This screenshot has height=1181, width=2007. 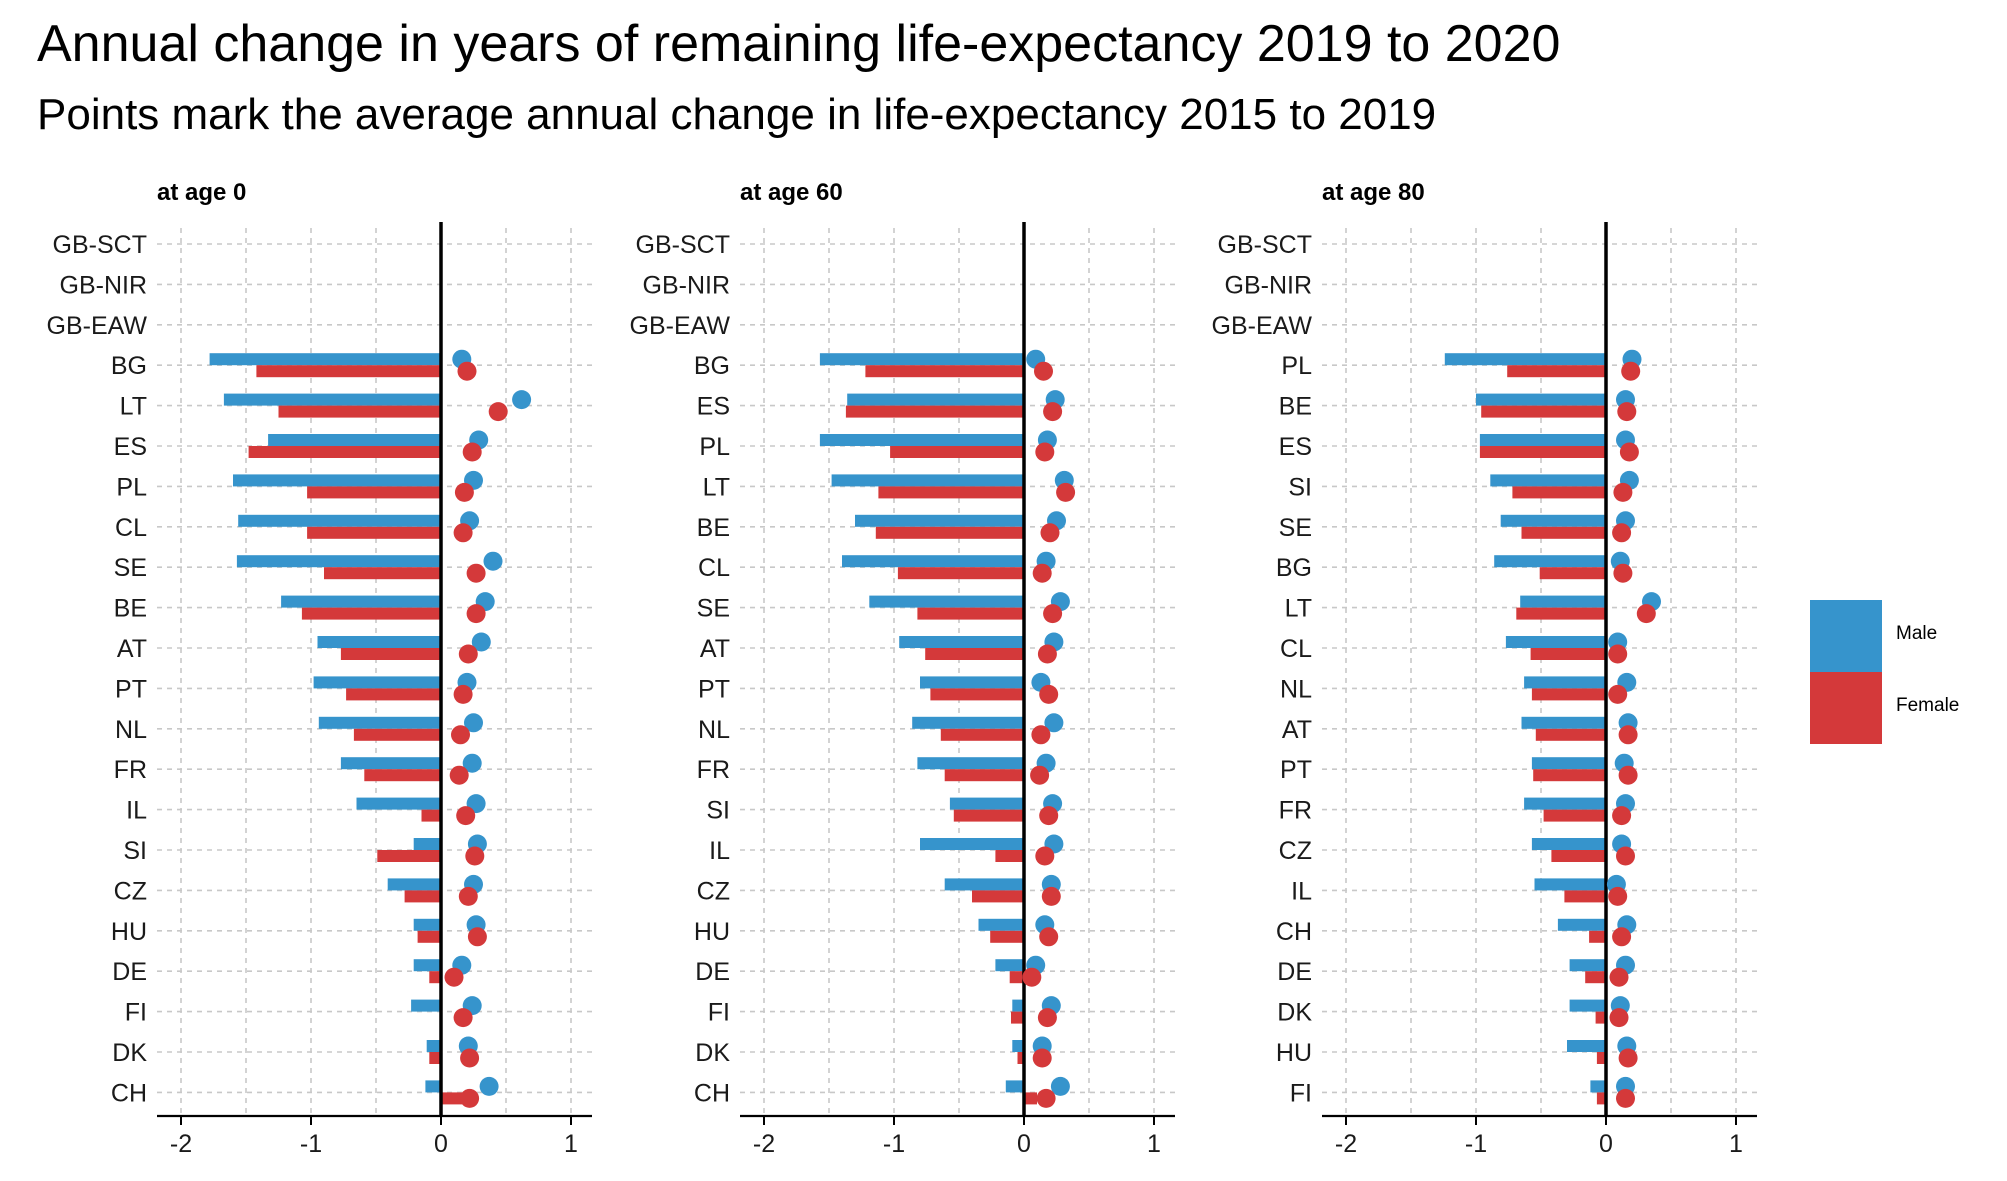 What do you see at coordinates (1154, 1144) in the screenshot?
I see `x-tick-label: 1` at bounding box center [1154, 1144].